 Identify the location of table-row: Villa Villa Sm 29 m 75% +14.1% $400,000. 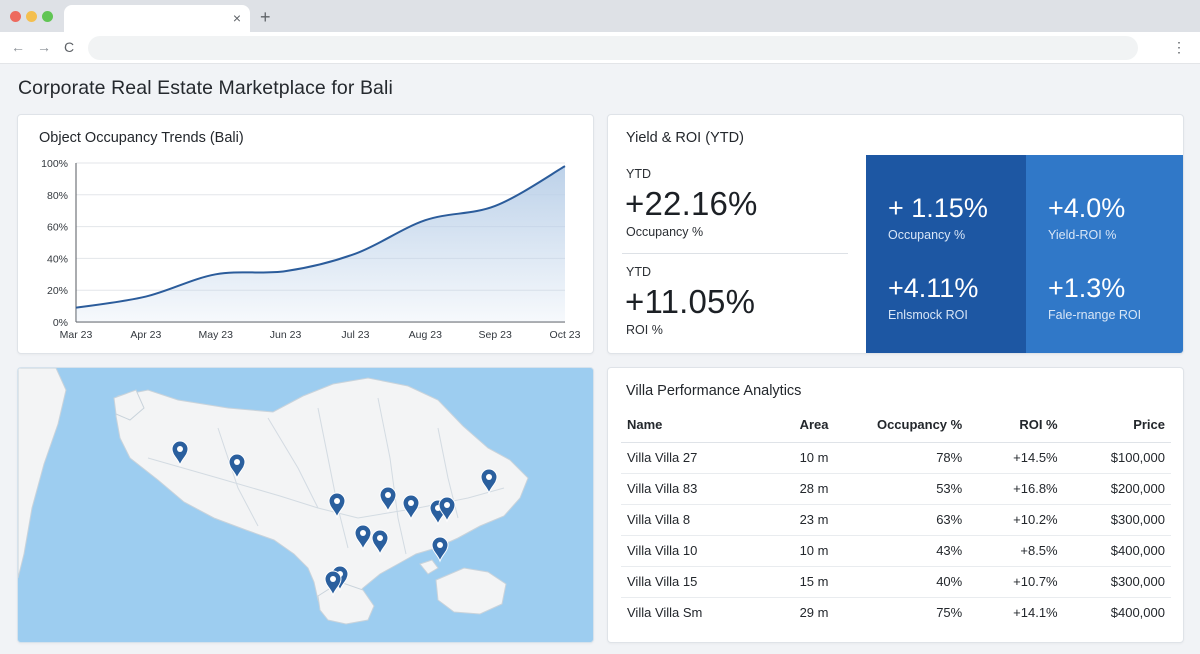
(896, 612).